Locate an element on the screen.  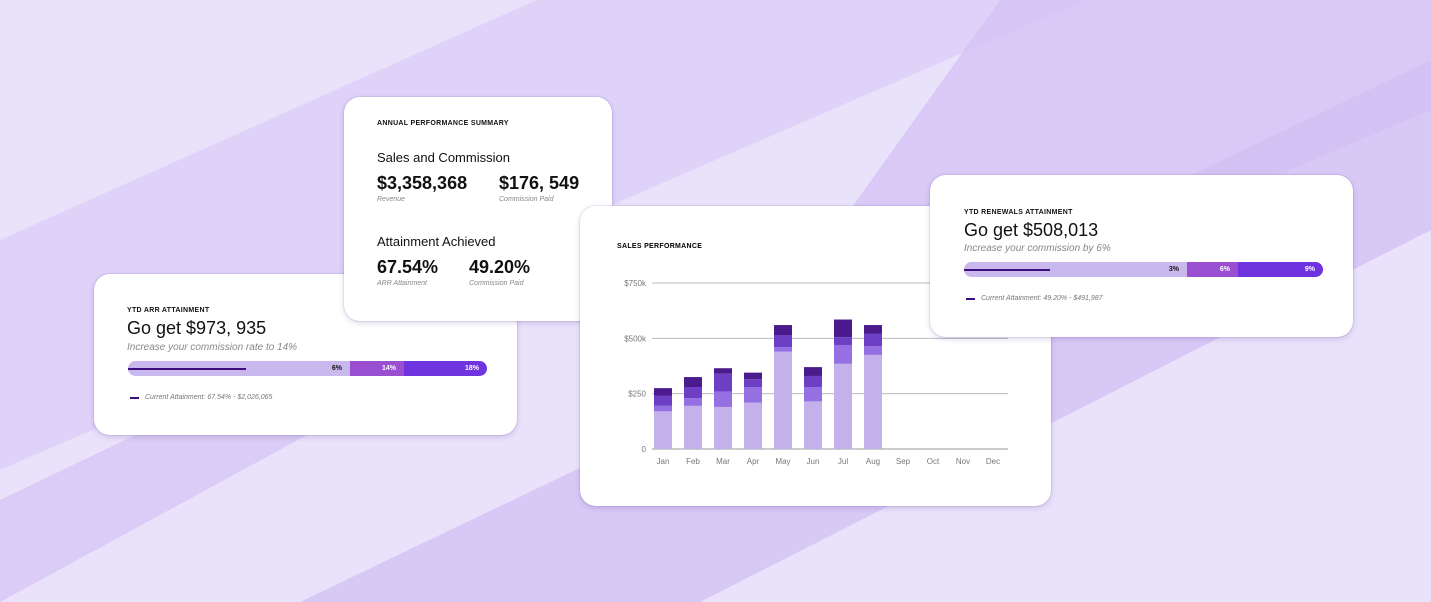
tier-bar: 3% 6% 9% is located at coordinates (1143, 269).